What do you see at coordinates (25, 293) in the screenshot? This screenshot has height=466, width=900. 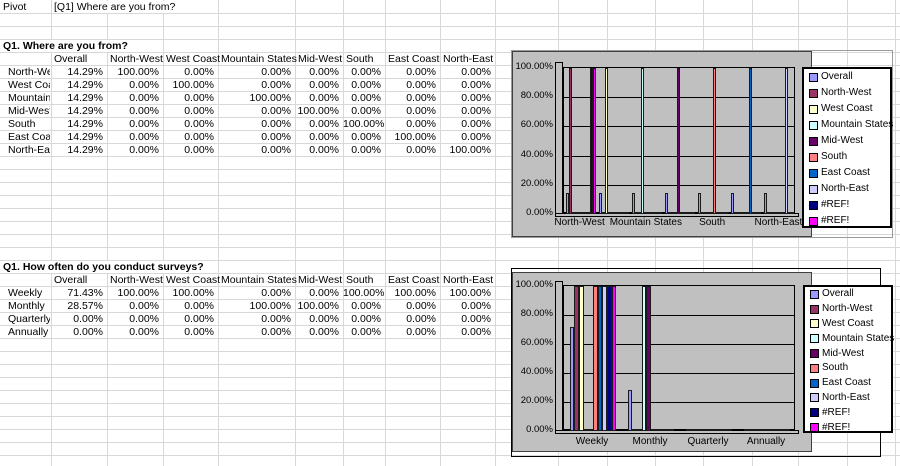 I see `row-label-cell: Weekly` at bounding box center [25, 293].